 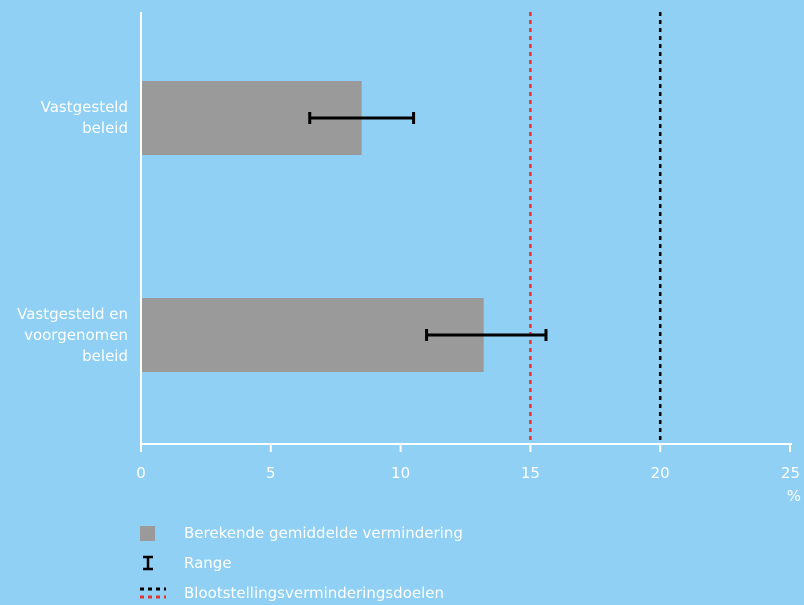 I want to click on x-tick-label-15: 15, so click(x=530, y=473).